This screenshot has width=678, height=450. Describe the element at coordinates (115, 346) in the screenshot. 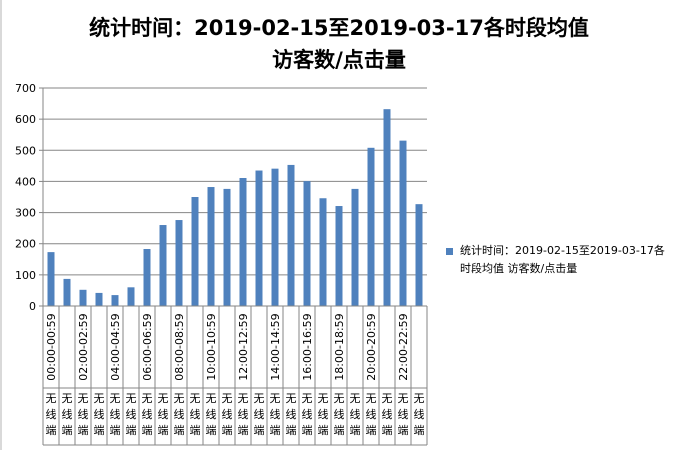

I see `x-tick-label: 04:00-04:59` at that location.